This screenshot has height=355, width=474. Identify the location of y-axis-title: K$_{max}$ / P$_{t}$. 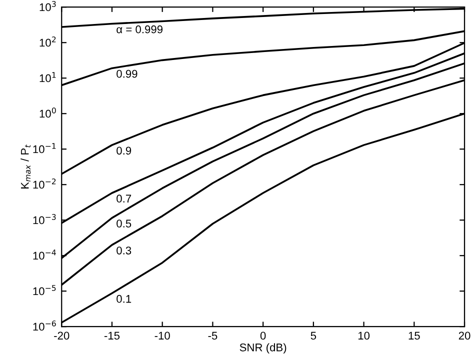
(25, 166).